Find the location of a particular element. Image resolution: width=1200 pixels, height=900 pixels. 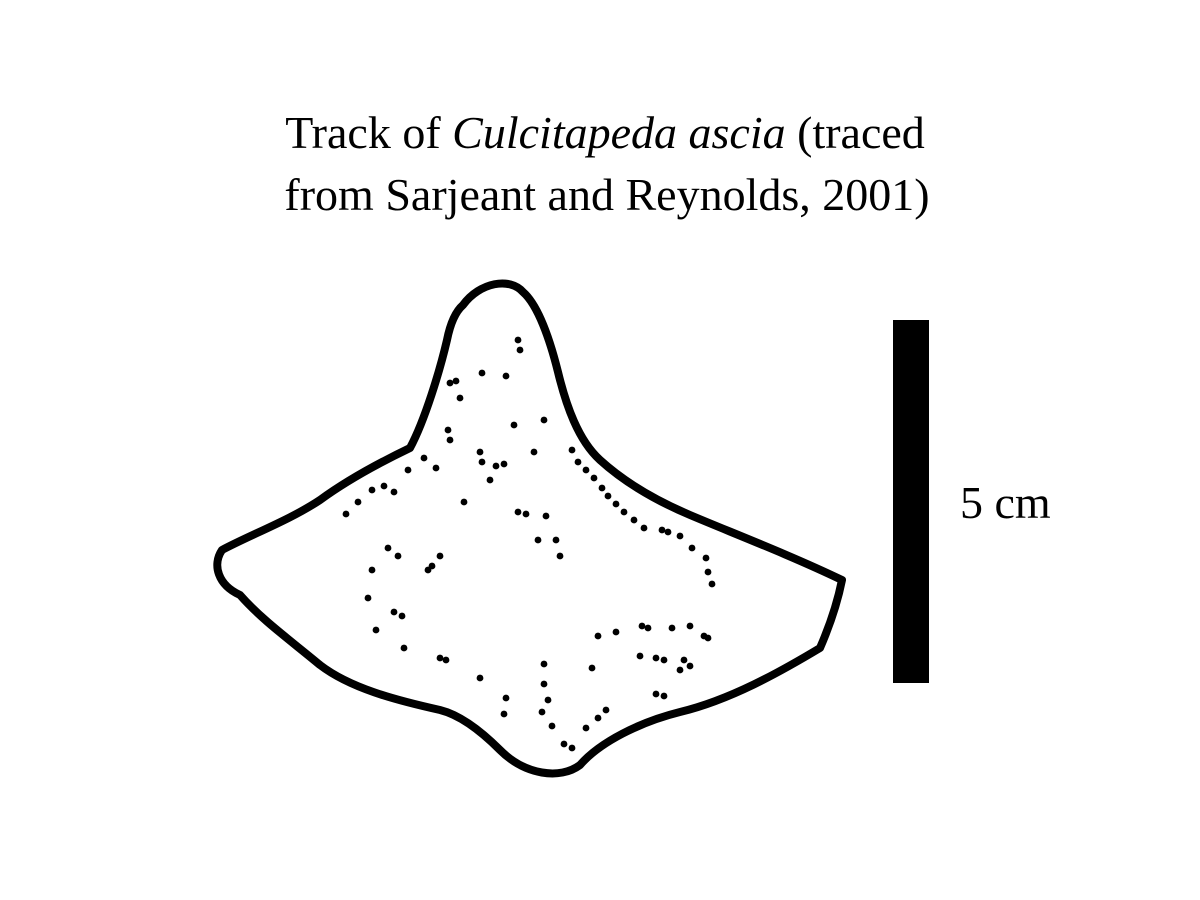

title-line-1: Track of Culcitapeda ascia (traced is located at coordinates (602, 133).